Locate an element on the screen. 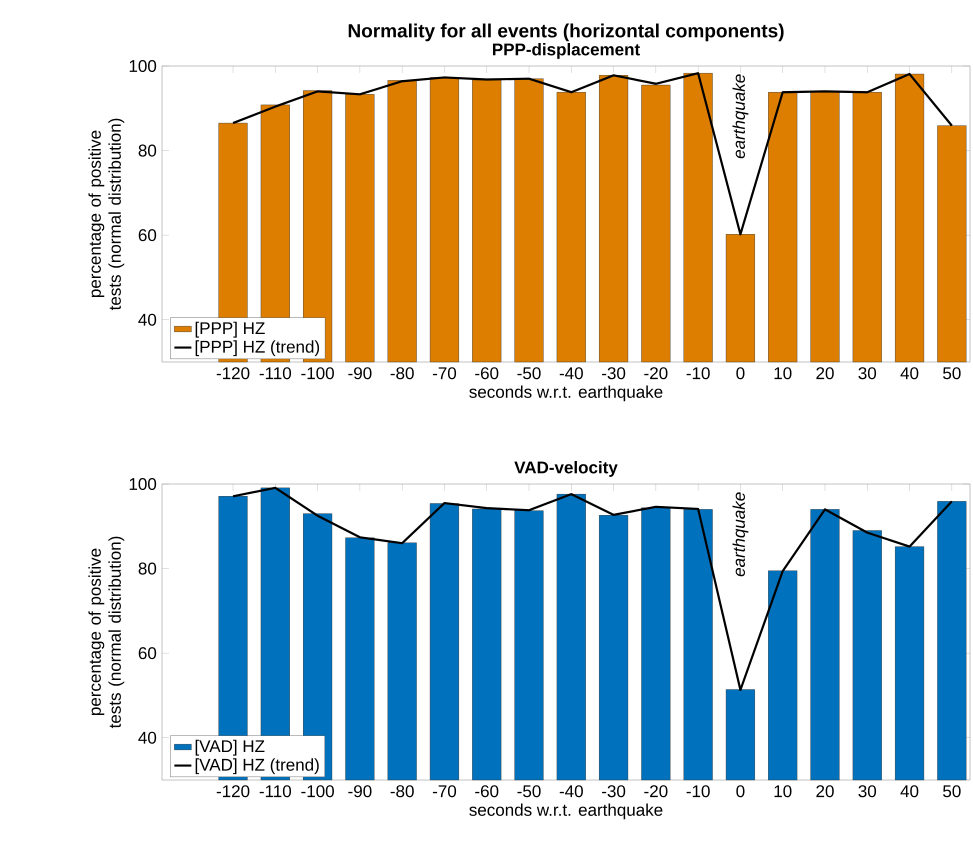  legend-label: [PPP] HZ (trend) is located at coordinates (258, 348).